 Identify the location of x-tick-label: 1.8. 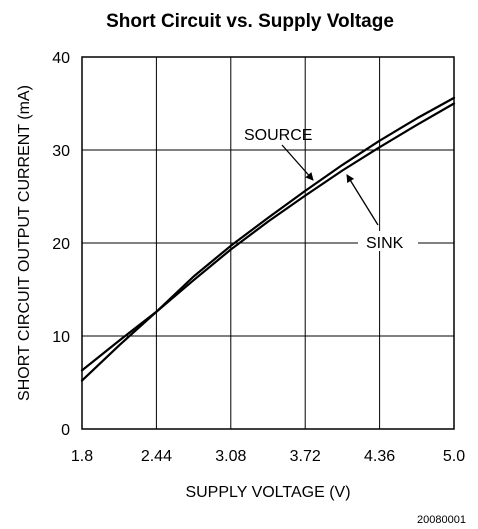
(82, 456).